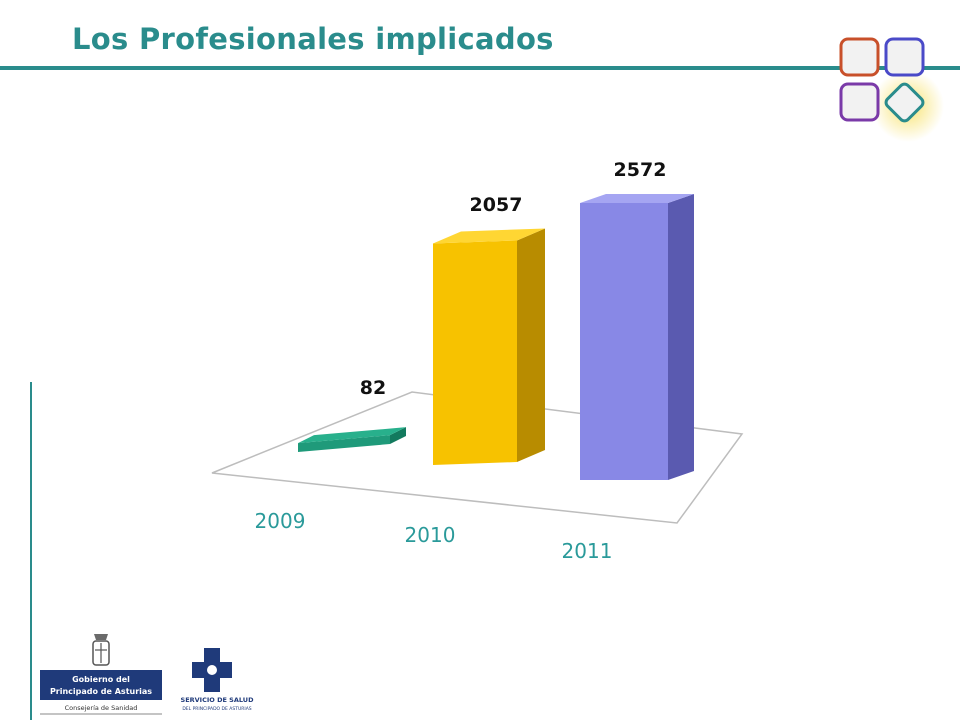 Image resolution: width=960 pixels, height=720 pixels. I want to click on deco-square-orange, so click(859, 57).